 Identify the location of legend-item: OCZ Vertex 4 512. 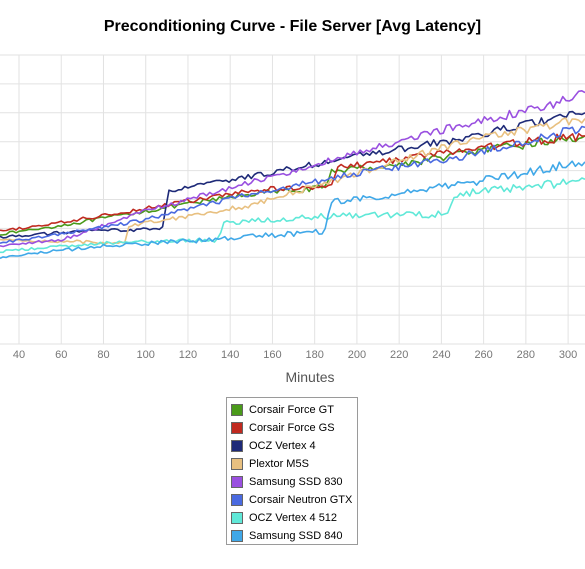
(284, 518).